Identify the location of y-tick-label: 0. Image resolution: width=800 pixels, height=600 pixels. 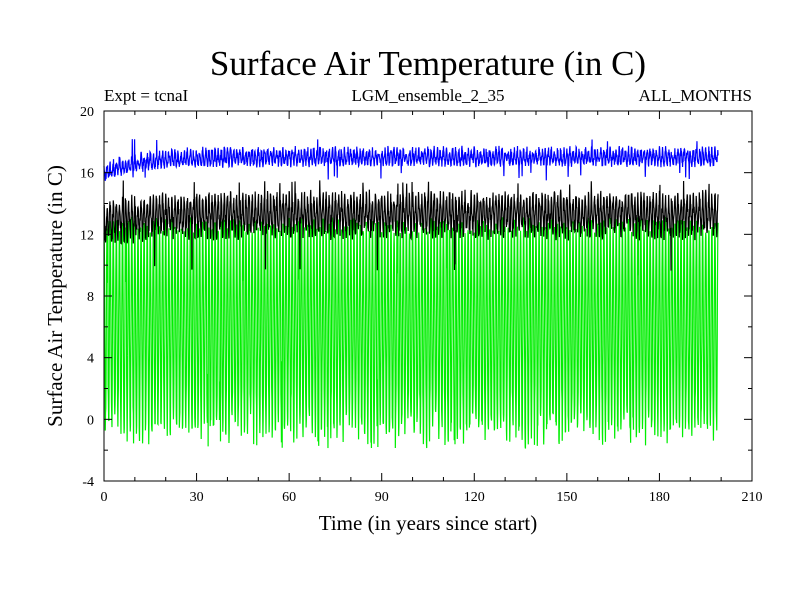
(90, 420).